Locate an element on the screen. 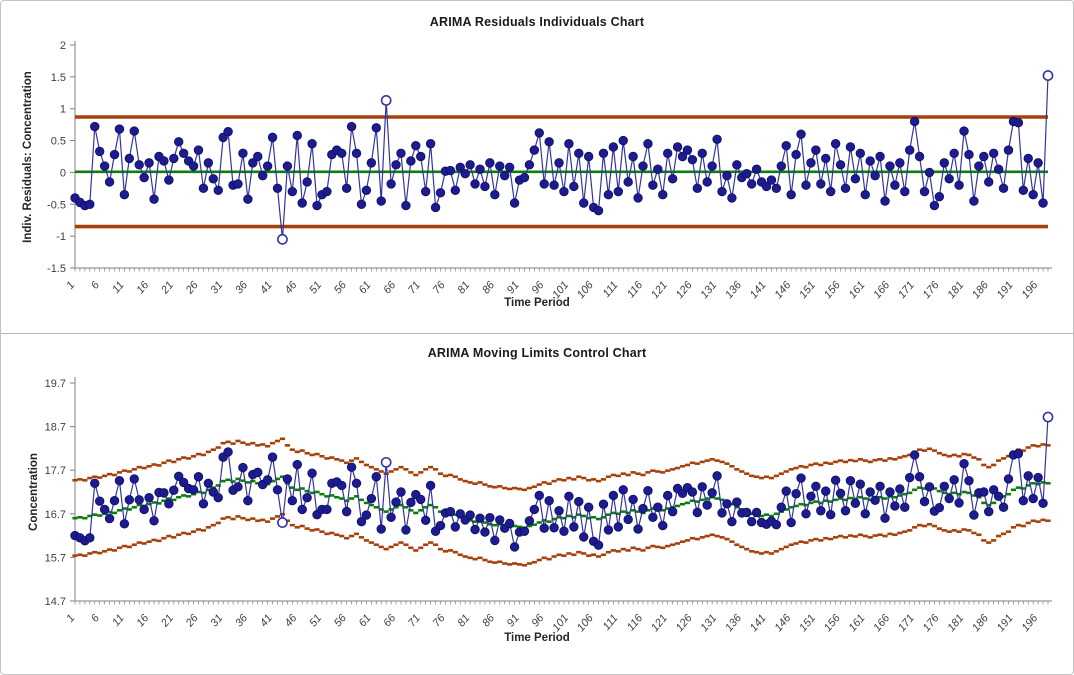  svg-text: 26 is located at coordinates (192, 621).